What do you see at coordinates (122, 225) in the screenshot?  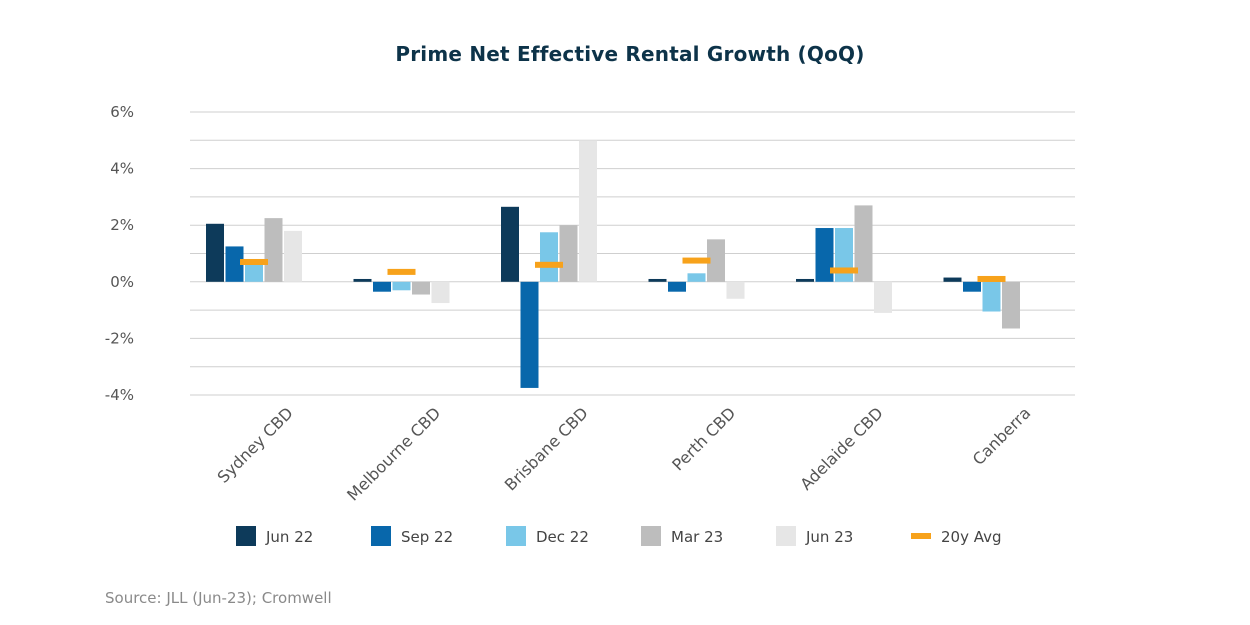 I see `y-tick-label: 2%` at bounding box center [122, 225].